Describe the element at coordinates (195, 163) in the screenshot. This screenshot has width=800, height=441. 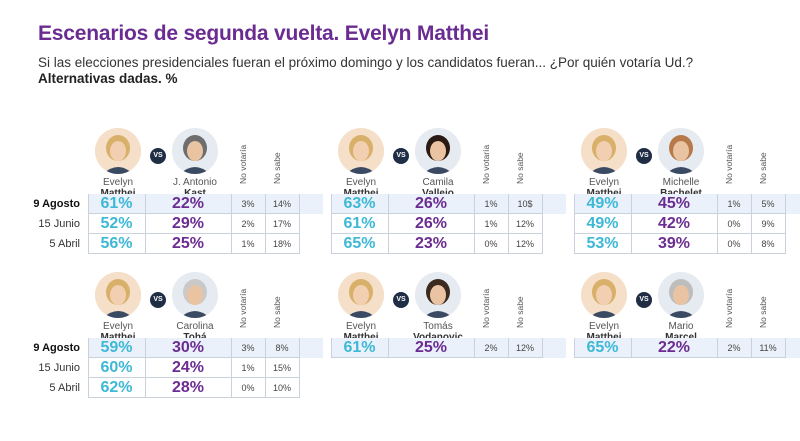
I see `candidate-b: J. AntonioKast` at that location.